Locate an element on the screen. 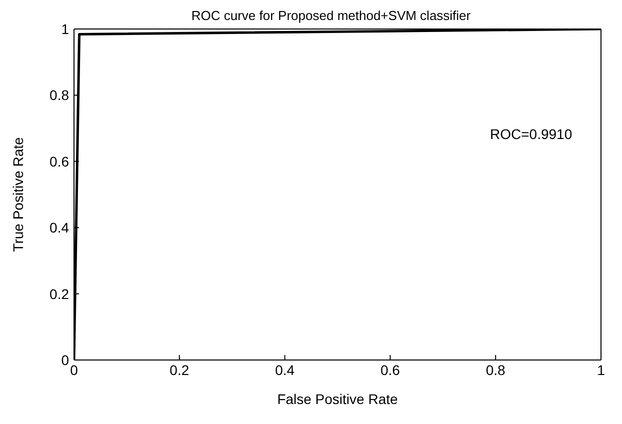 The image size is (622, 424). x-axis-title: False Positive Rate is located at coordinates (337, 399).